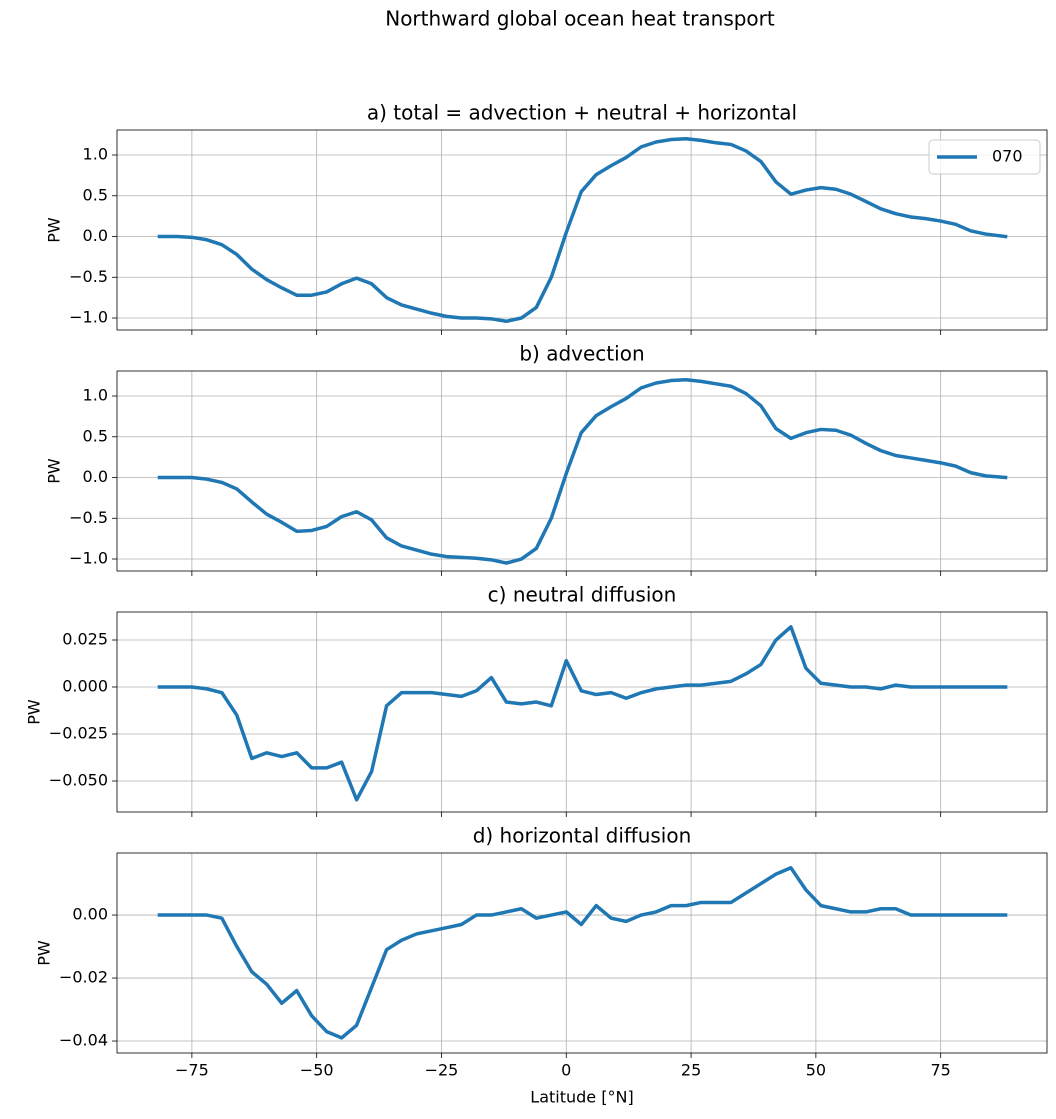 This screenshot has height=1119, width=1056. Describe the element at coordinates (580, 19) in the screenshot. I see `figure-title: Northward global ocean heat transport` at that location.